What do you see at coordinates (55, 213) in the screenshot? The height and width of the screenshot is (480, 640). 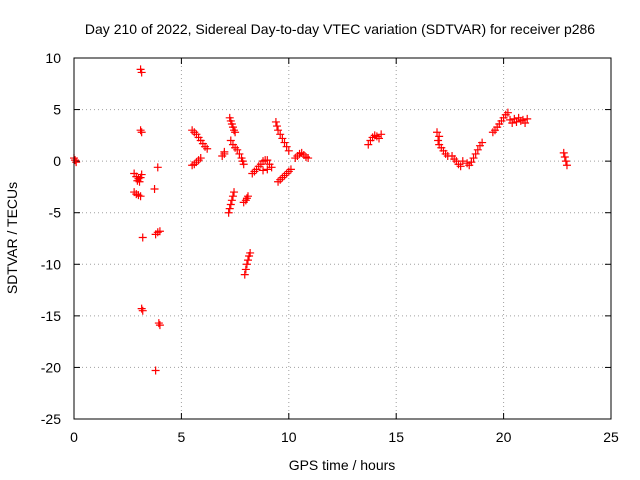 I see `y-tick-label: -5` at bounding box center [55, 213].